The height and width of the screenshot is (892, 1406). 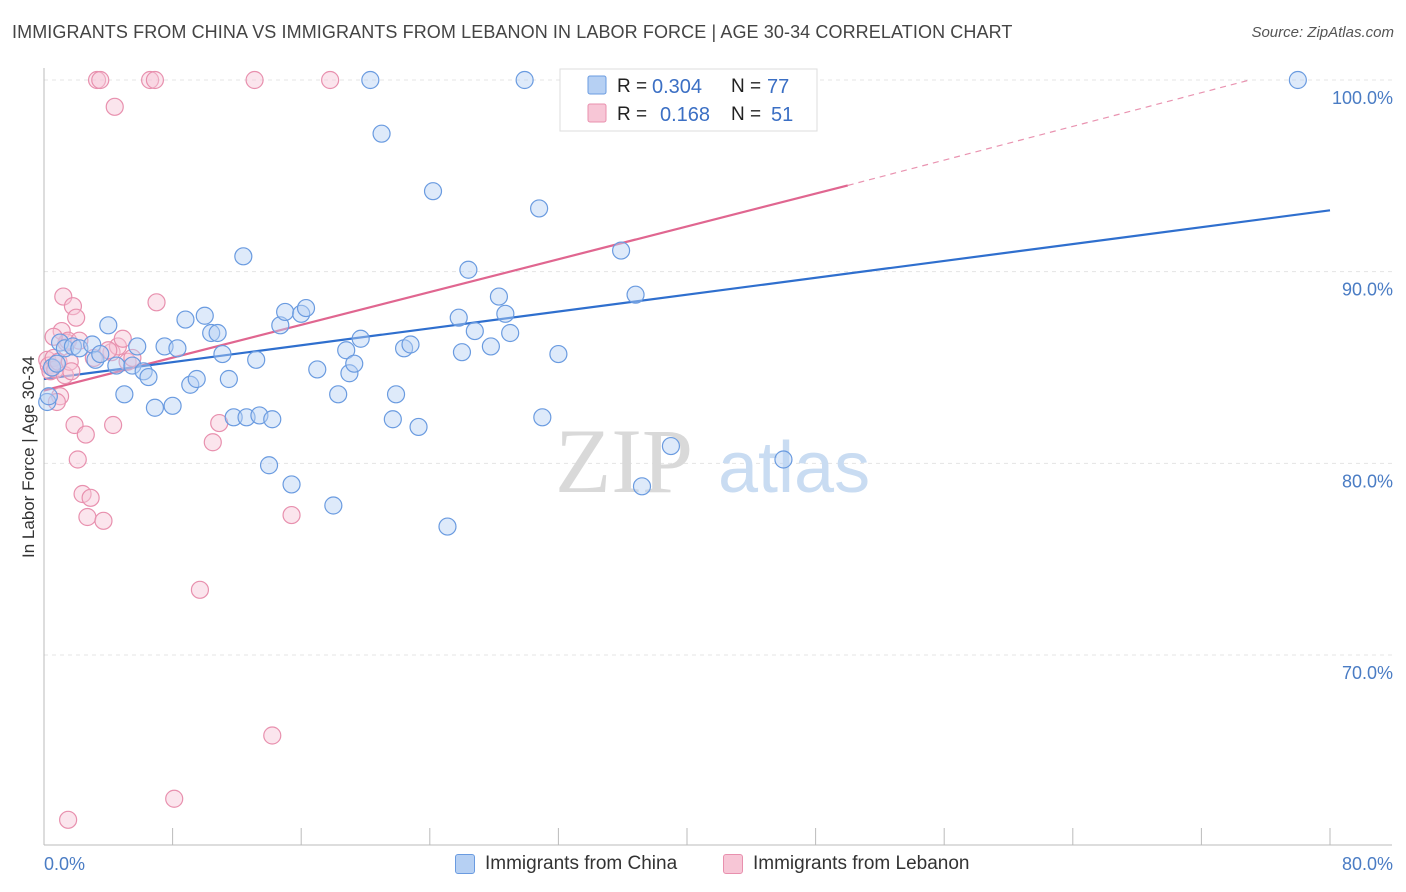 I want to click on legend-item-lebanon: Immigrants from Lebanon, so click(x=846, y=864).